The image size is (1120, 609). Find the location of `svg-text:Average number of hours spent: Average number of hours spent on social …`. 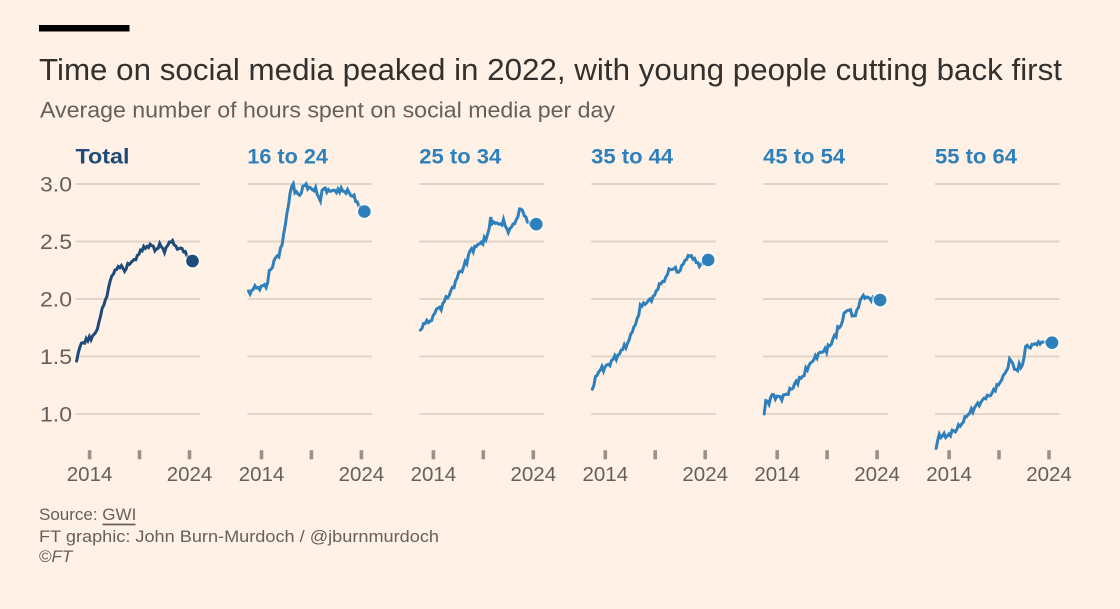

svg-text:Average number of hours spent: Average number of hours spent on social … is located at coordinates (328, 110).